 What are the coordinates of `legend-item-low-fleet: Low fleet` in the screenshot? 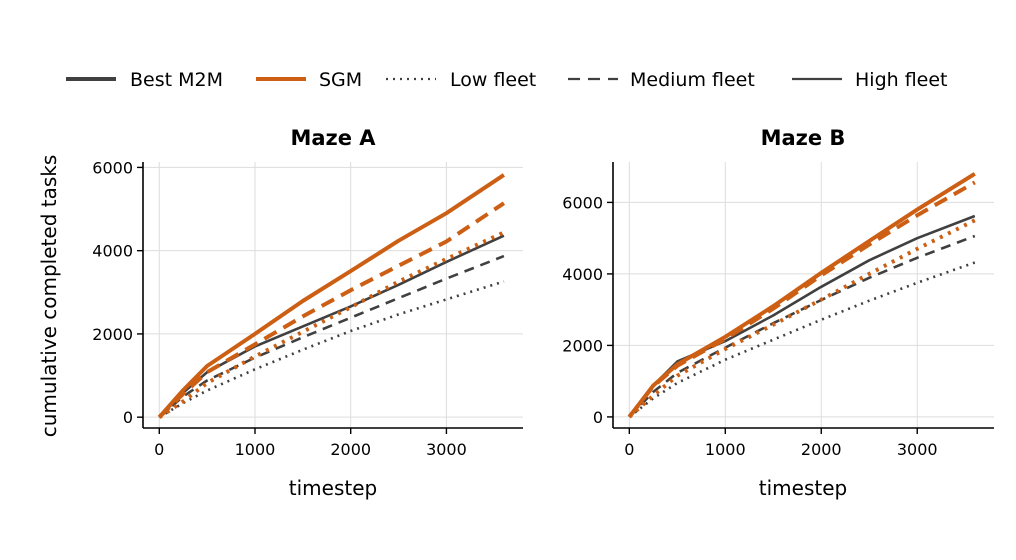 It's located at (461, 80).